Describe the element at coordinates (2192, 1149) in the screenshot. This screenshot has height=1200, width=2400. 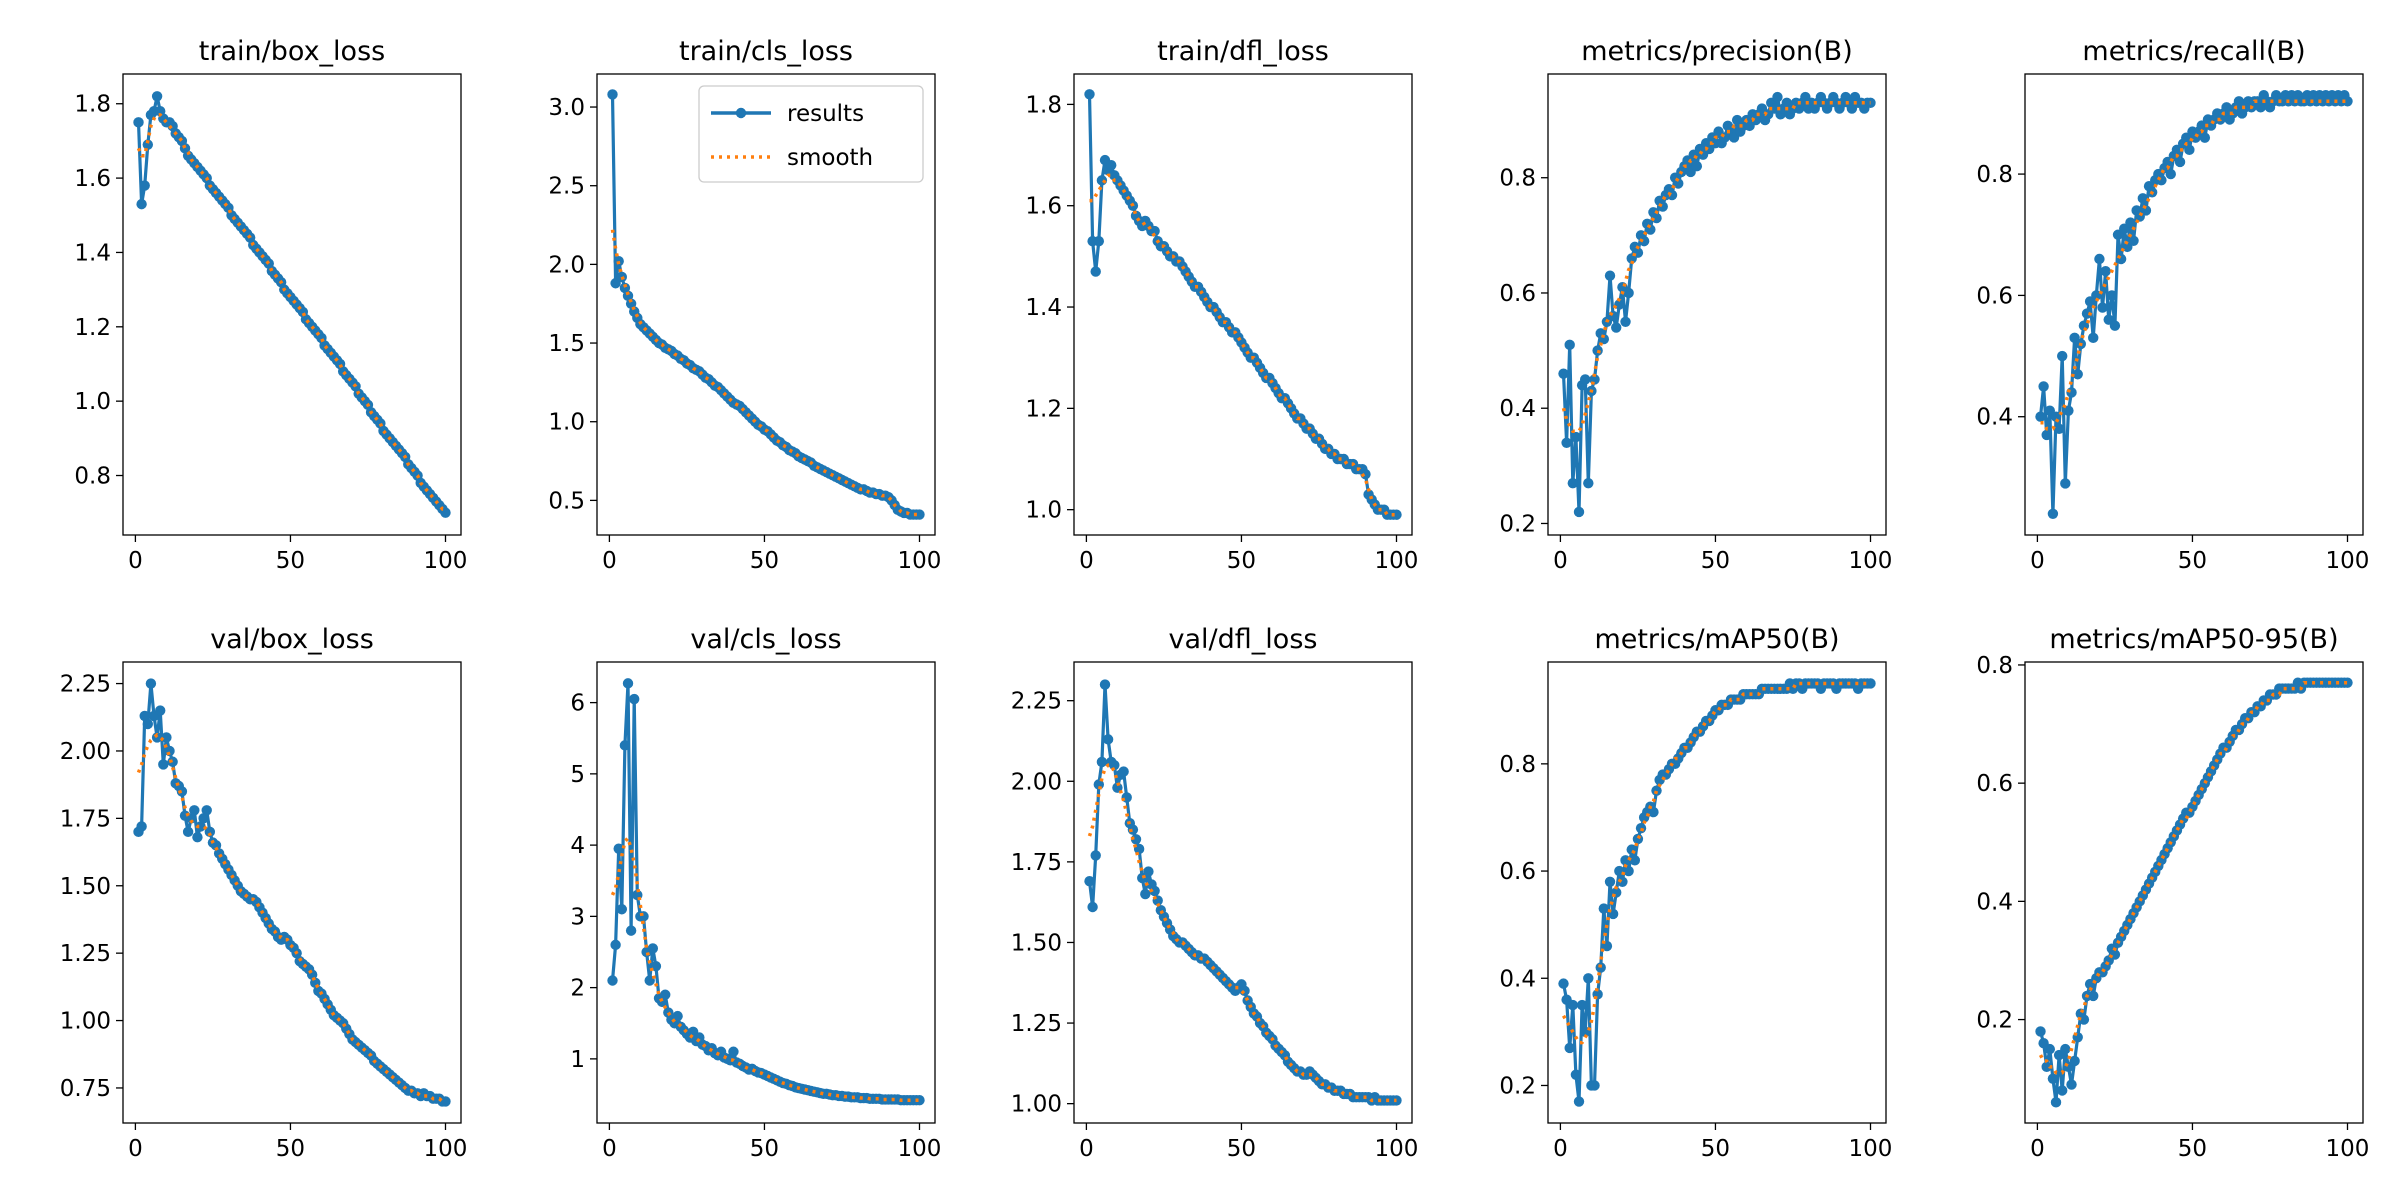
I see `x-tick-label: 50` at that location.